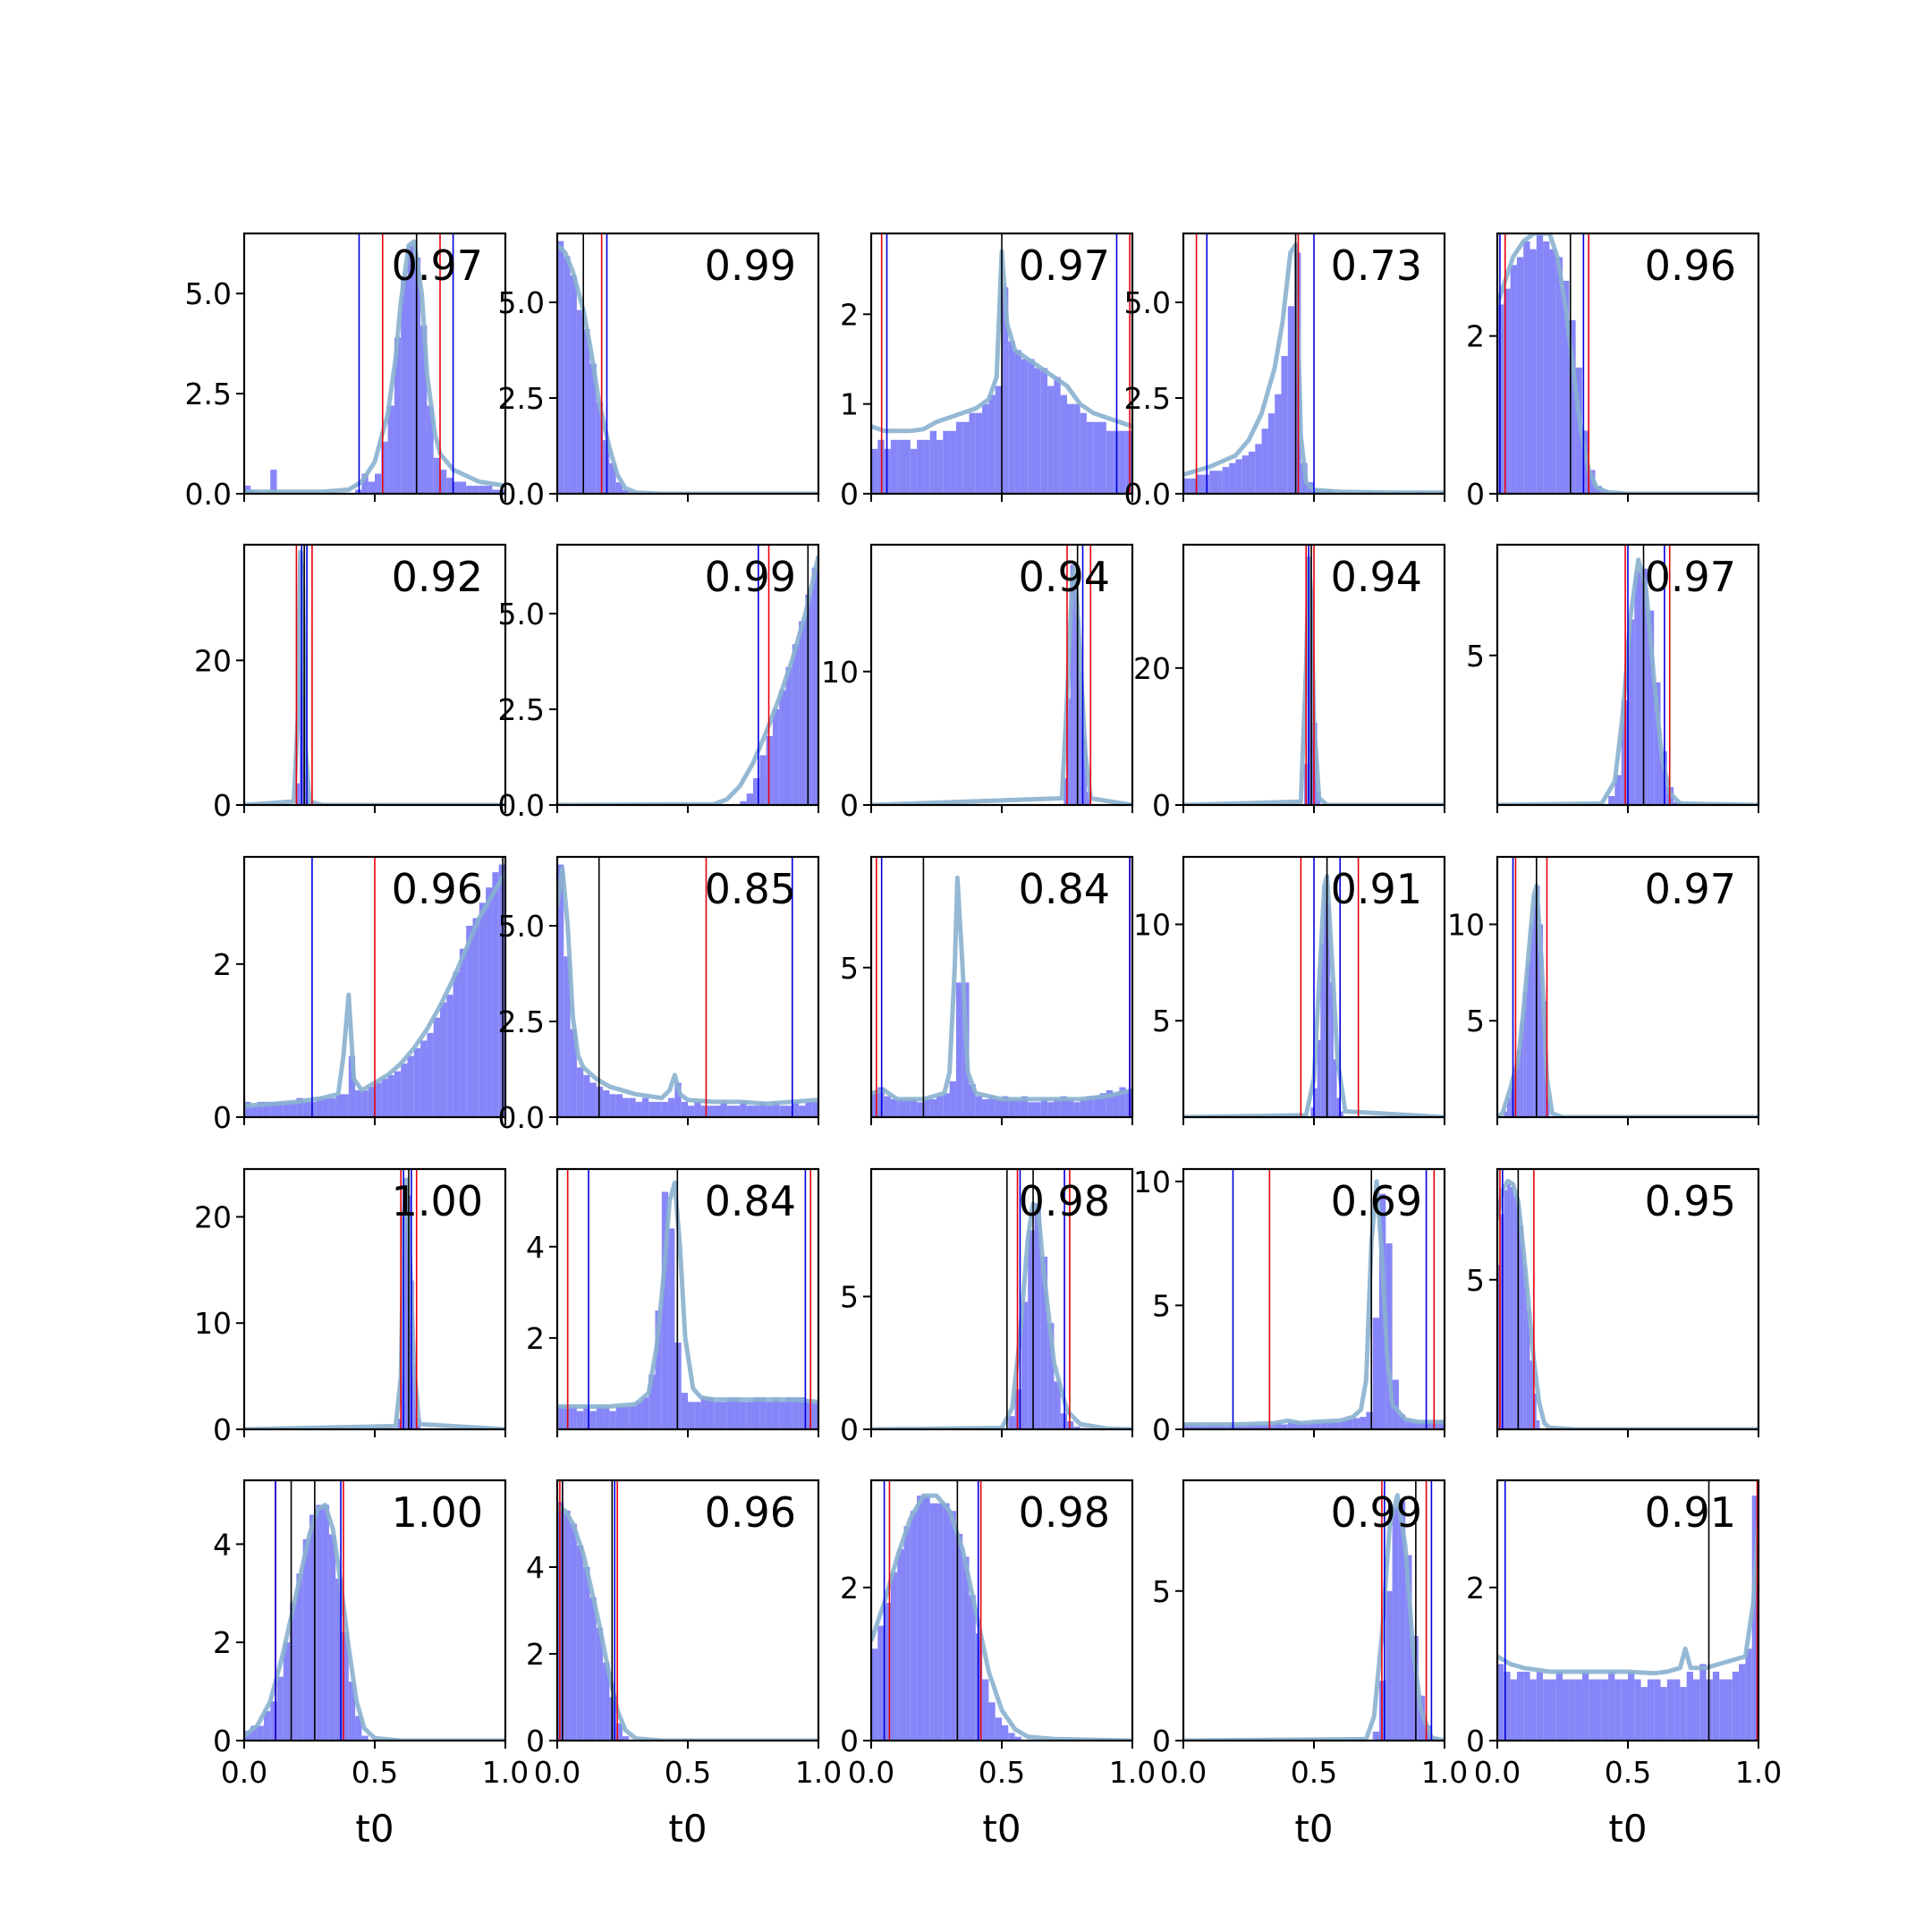  I want to click on panel-12: 0.0 2.5 5.0 0.85, so click(659, 995).